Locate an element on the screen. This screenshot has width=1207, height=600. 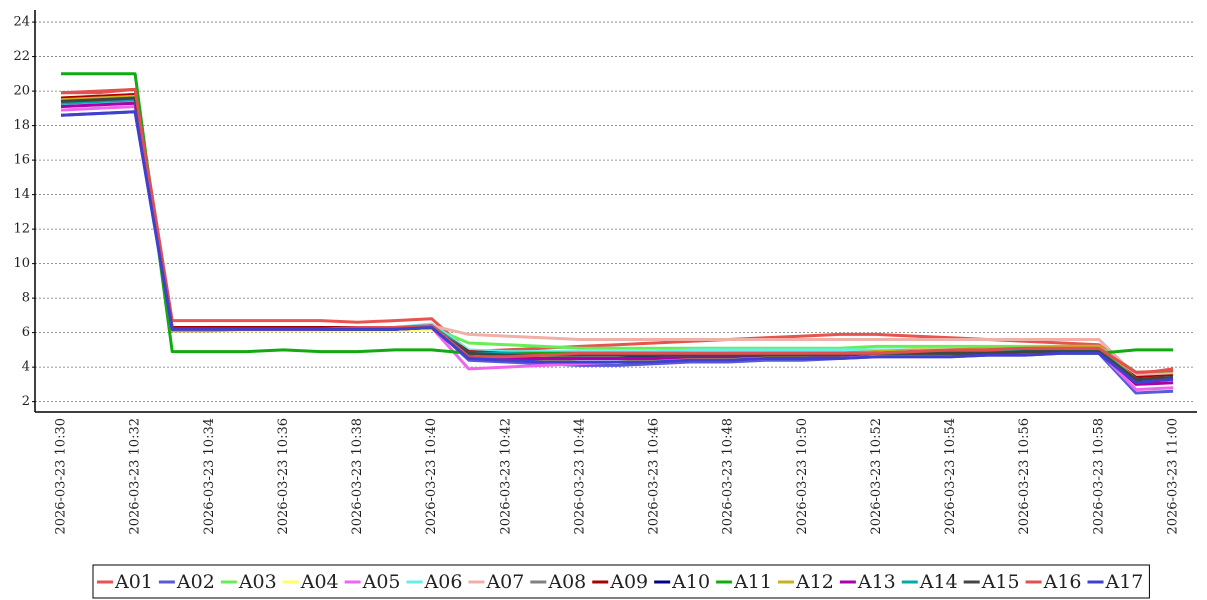
legend-label: A13 is located at coordinates (876, 582).